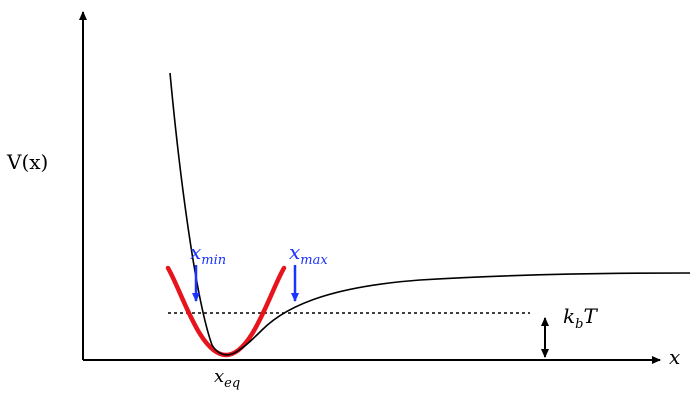 The width and height of the screenshot is (693, 393). I want to click on x-axis-label: x, so click(675, 357).